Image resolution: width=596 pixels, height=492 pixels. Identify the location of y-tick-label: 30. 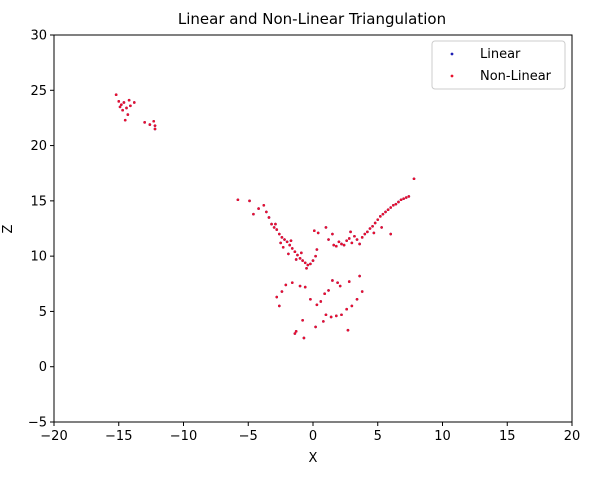
(38, 36).